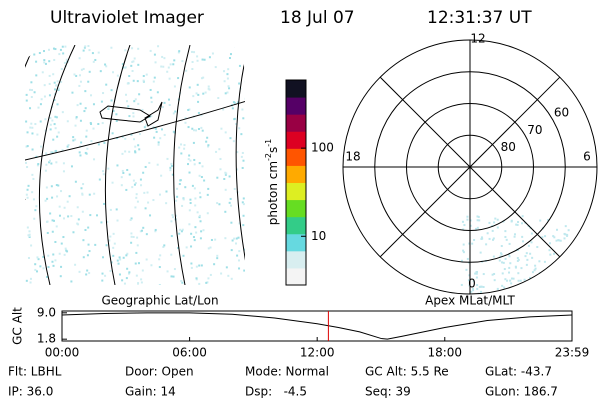 The height and width of the screenshot is (404, 600). What do you see at coordinates (35, 372) in the screenshot?
I see `status-field: Flt: LBHL` at bounding box center [35, 372].